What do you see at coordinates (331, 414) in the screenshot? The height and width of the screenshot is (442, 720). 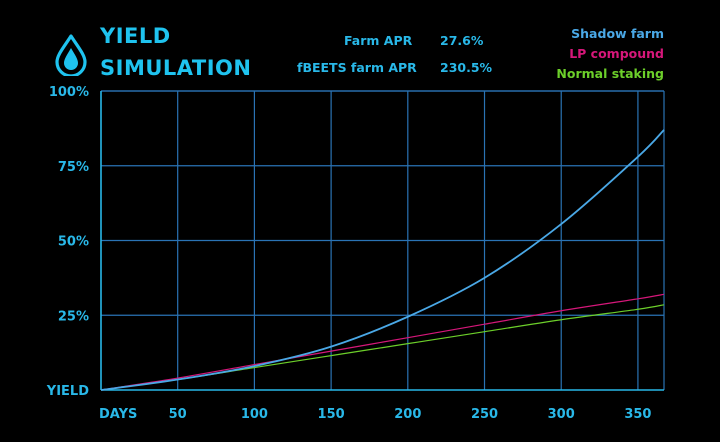 I see `x-tick-label: 150` at bounding box center [331, 414].